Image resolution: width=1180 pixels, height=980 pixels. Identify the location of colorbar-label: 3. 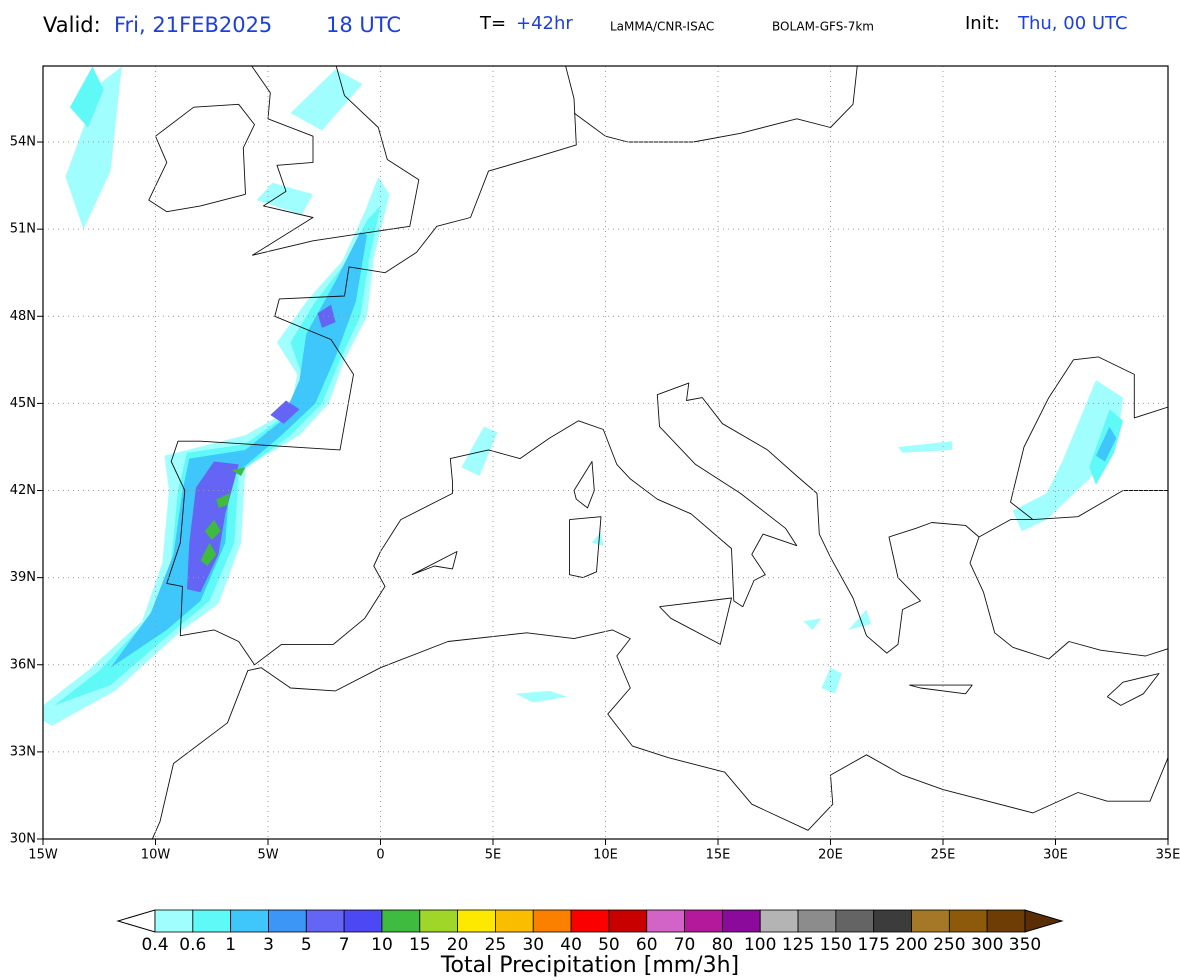
(268, 945).